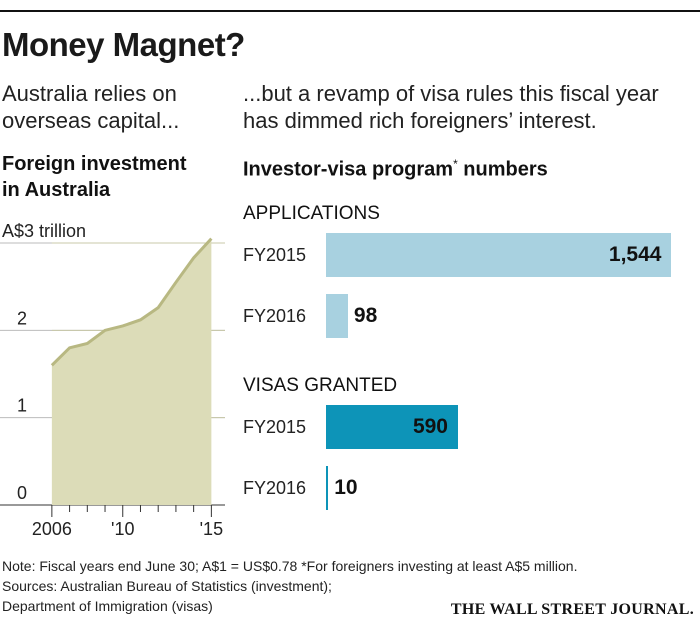 This screenshot has height=644, width=700. What do you see at coordinates (430, 426) in the screenshot?
I see `bar-value-label: 590` at bounding box center [430, 426].